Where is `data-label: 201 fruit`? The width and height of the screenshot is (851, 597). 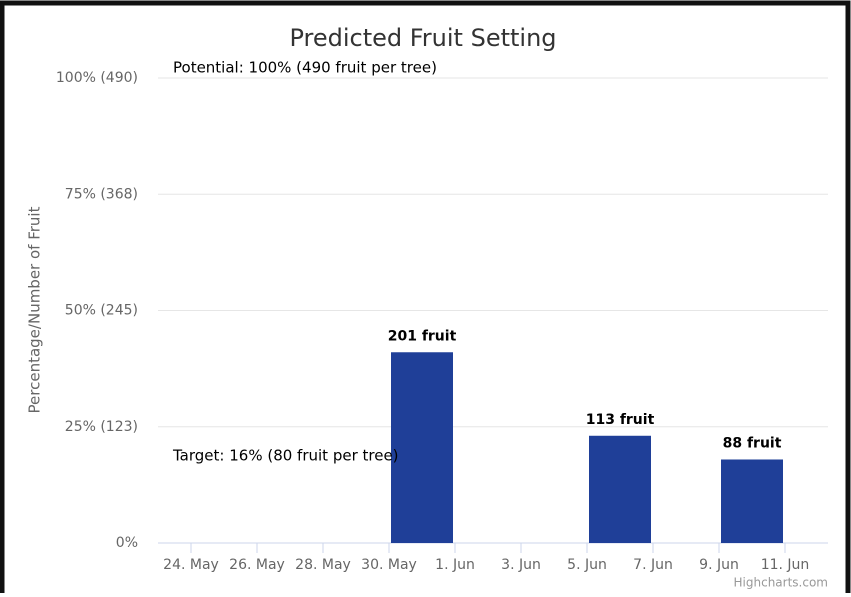
data-label: 201 fruit is located at coordinates (422, 336).